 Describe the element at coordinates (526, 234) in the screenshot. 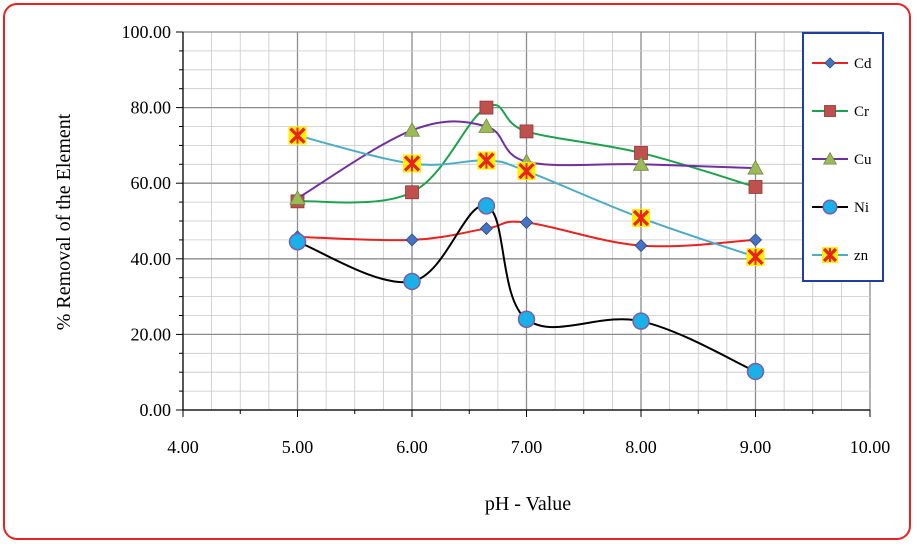

I see `series-line-cd` at that location.